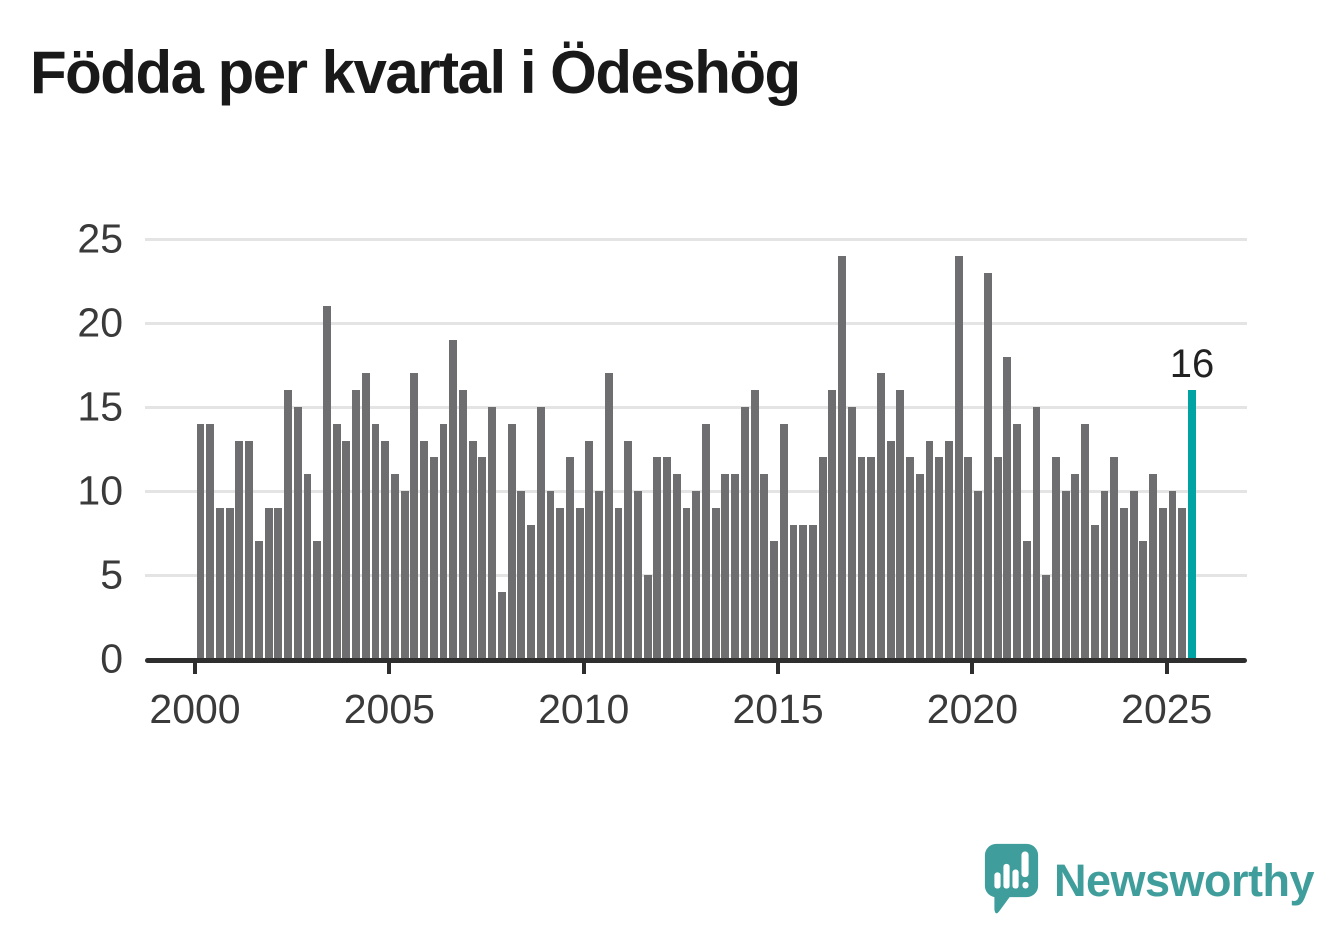  Describe the element at coordinates (1011, 878) in the screenshot. I see `newsworthy-logo-icon` at that location.